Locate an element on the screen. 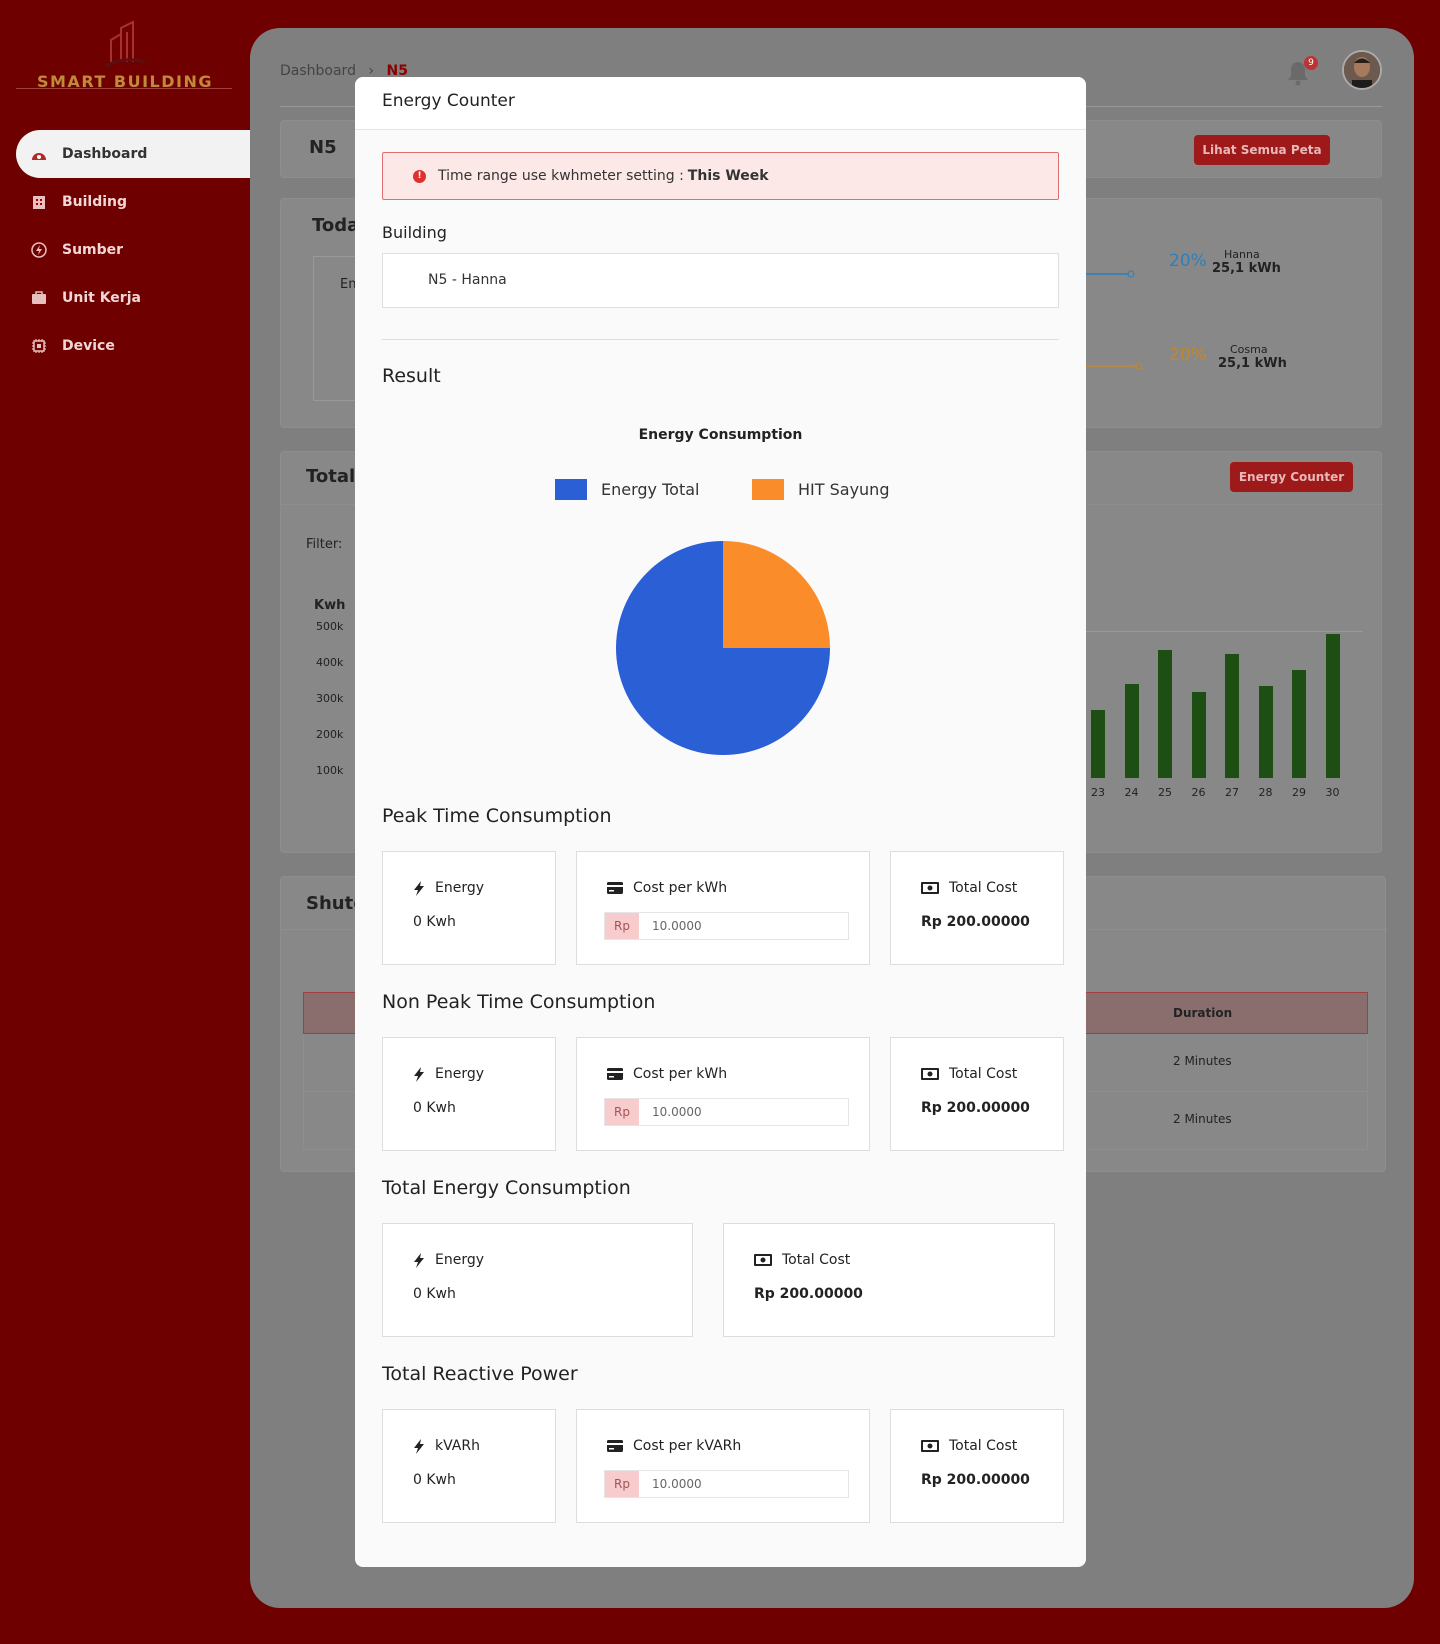  donut-label-pct: 20% is located at coordinates (1188, 355).